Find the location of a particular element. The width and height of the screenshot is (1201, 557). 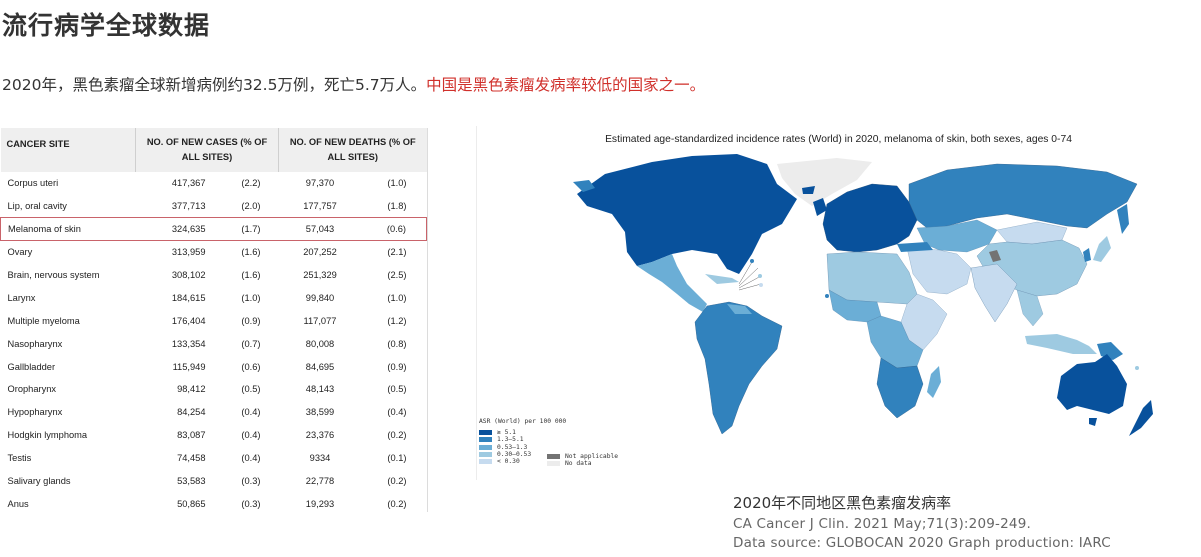

region-turkey is located at coordinates (915, 247).